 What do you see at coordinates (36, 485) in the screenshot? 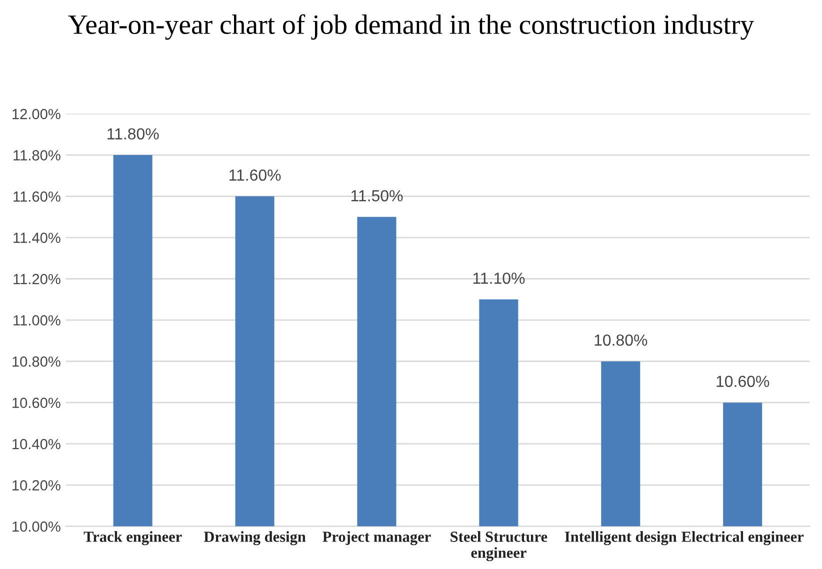
I see `y-tick-label: 10.20%` at bounding box center [36, 485].